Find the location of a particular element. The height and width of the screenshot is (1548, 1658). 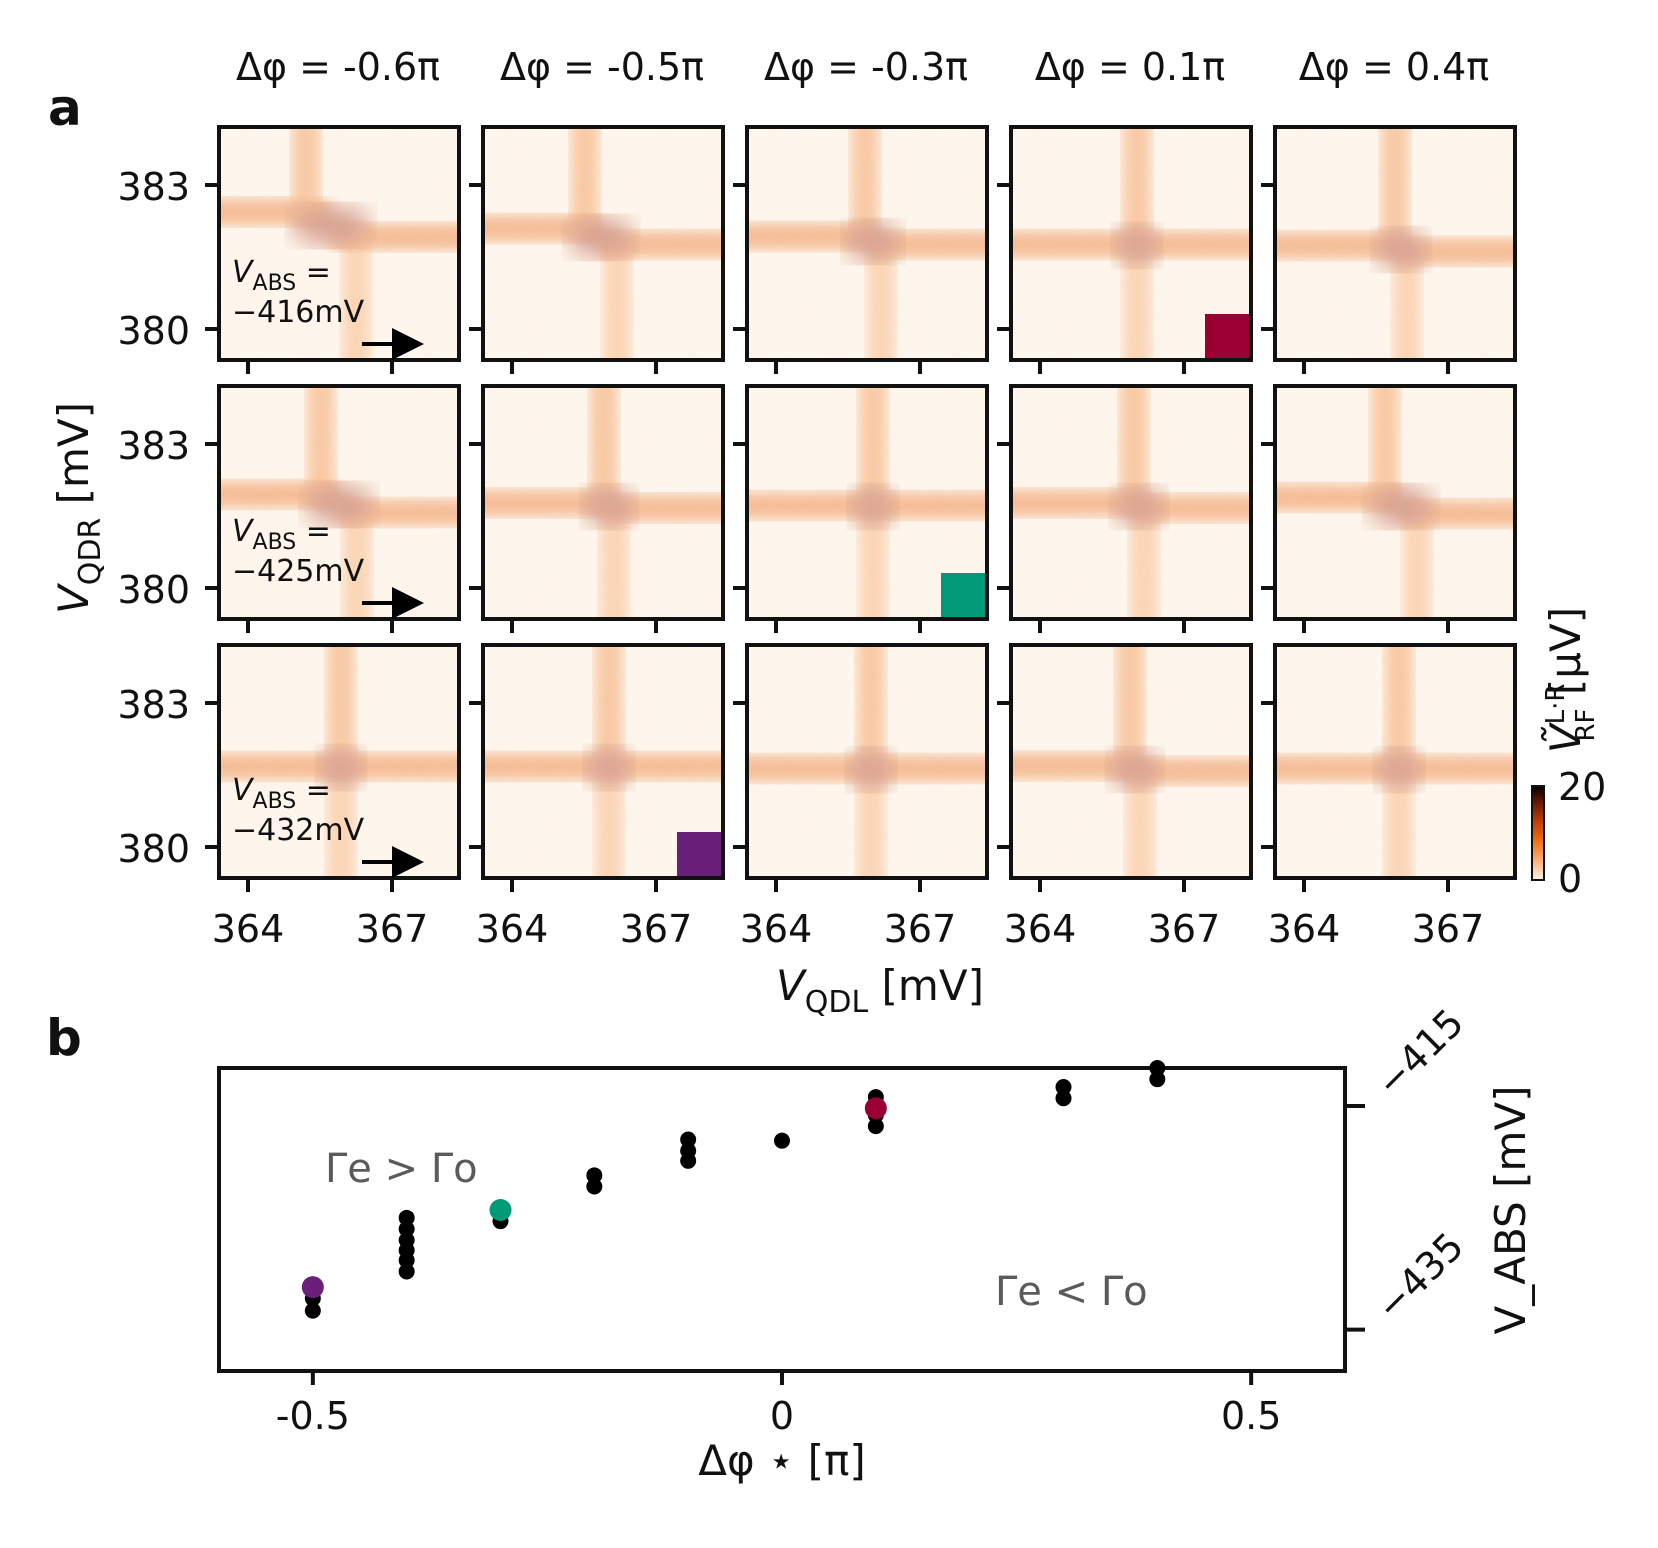

colorbar-label-unit: [μV] is located at coordinates (1565, 658).